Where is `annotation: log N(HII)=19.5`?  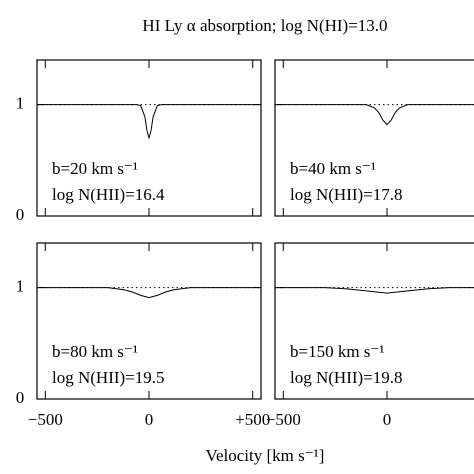
annotation: log N(HII)=19.5 is located at coordinates (108, 377).